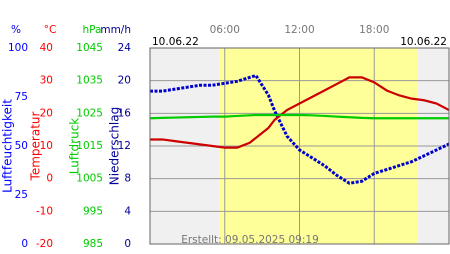 This screenshot has width=450, height=254. What do you see at coordinates (46, 48) in the screenshot?
I see `y-tick-label: 40` at bounding box center [46, 48].